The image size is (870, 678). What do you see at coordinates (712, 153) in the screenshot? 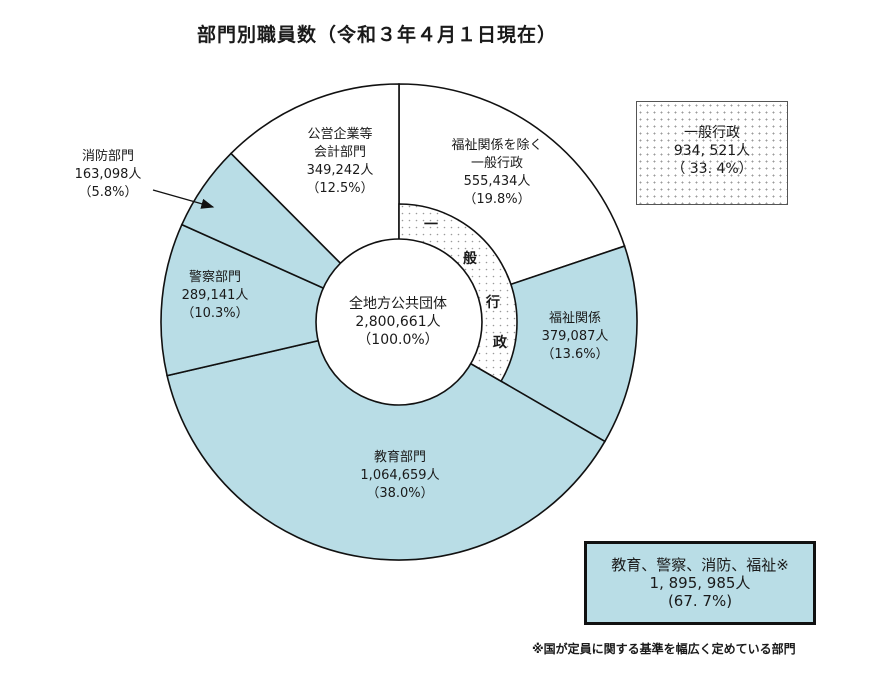
I see `legend-general-admin: 一般行政 934, 521人 （ 33. 4%）` at bounding box center [712, 153].